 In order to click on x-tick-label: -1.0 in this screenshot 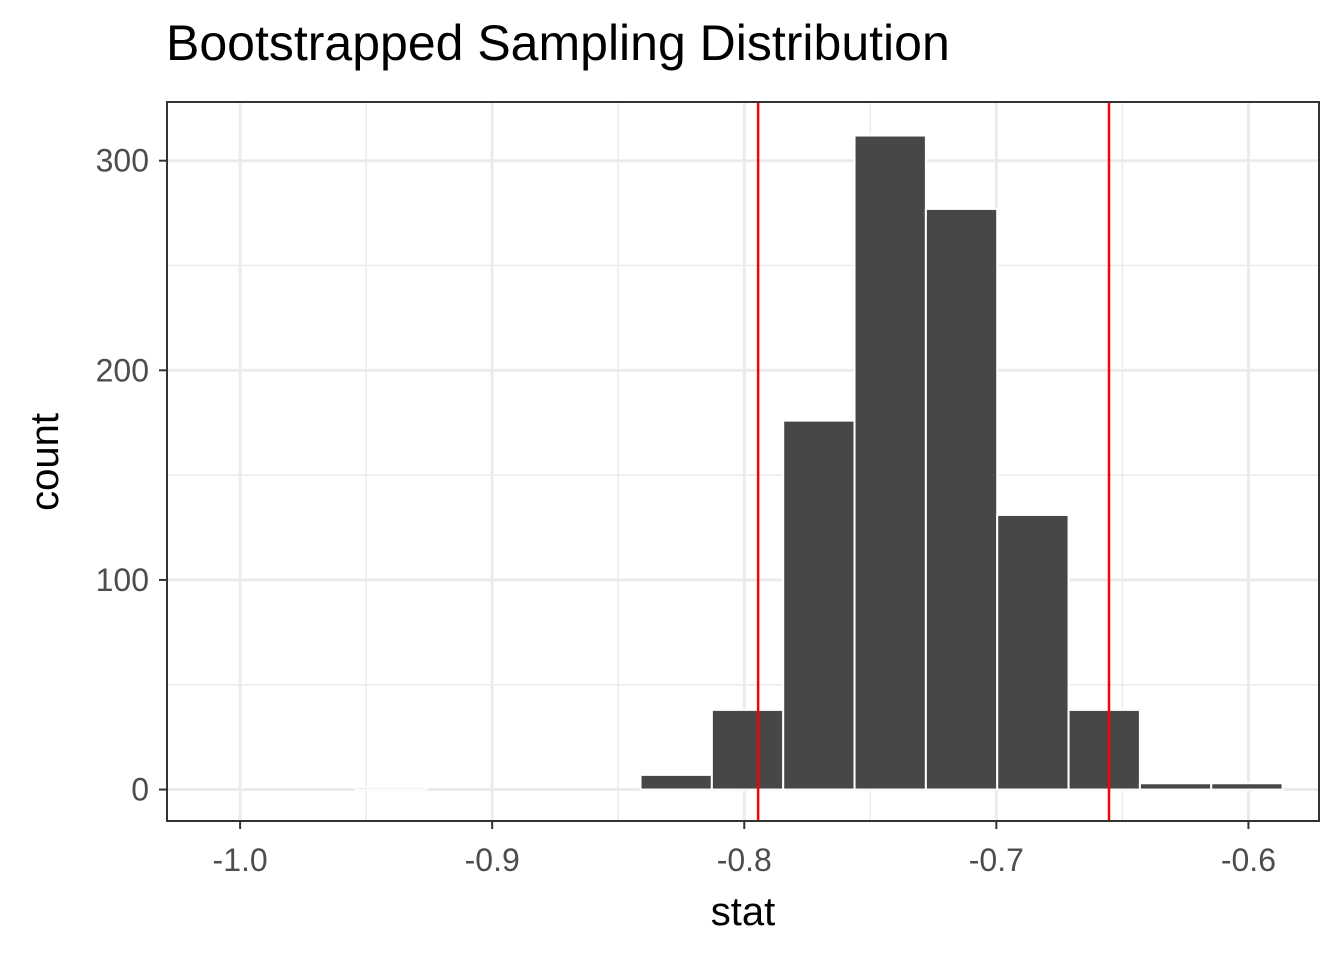, I will do `click(240, 860)`.